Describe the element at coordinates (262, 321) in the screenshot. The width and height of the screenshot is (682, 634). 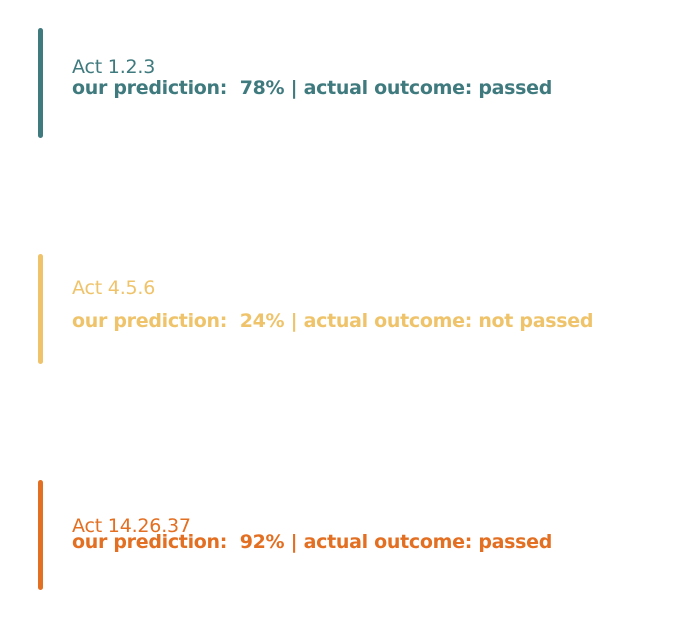
I see `prediction-value: 24%` at that location.